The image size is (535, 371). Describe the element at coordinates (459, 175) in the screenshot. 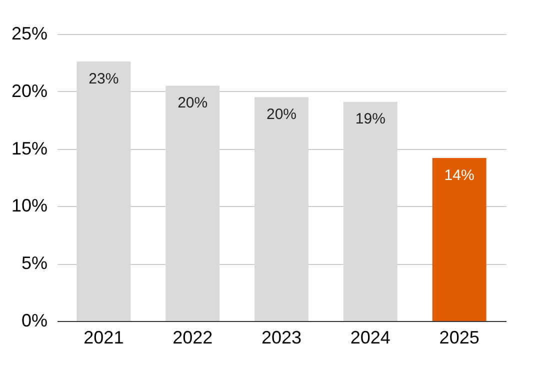

I see `data-label: 14%` at that location.